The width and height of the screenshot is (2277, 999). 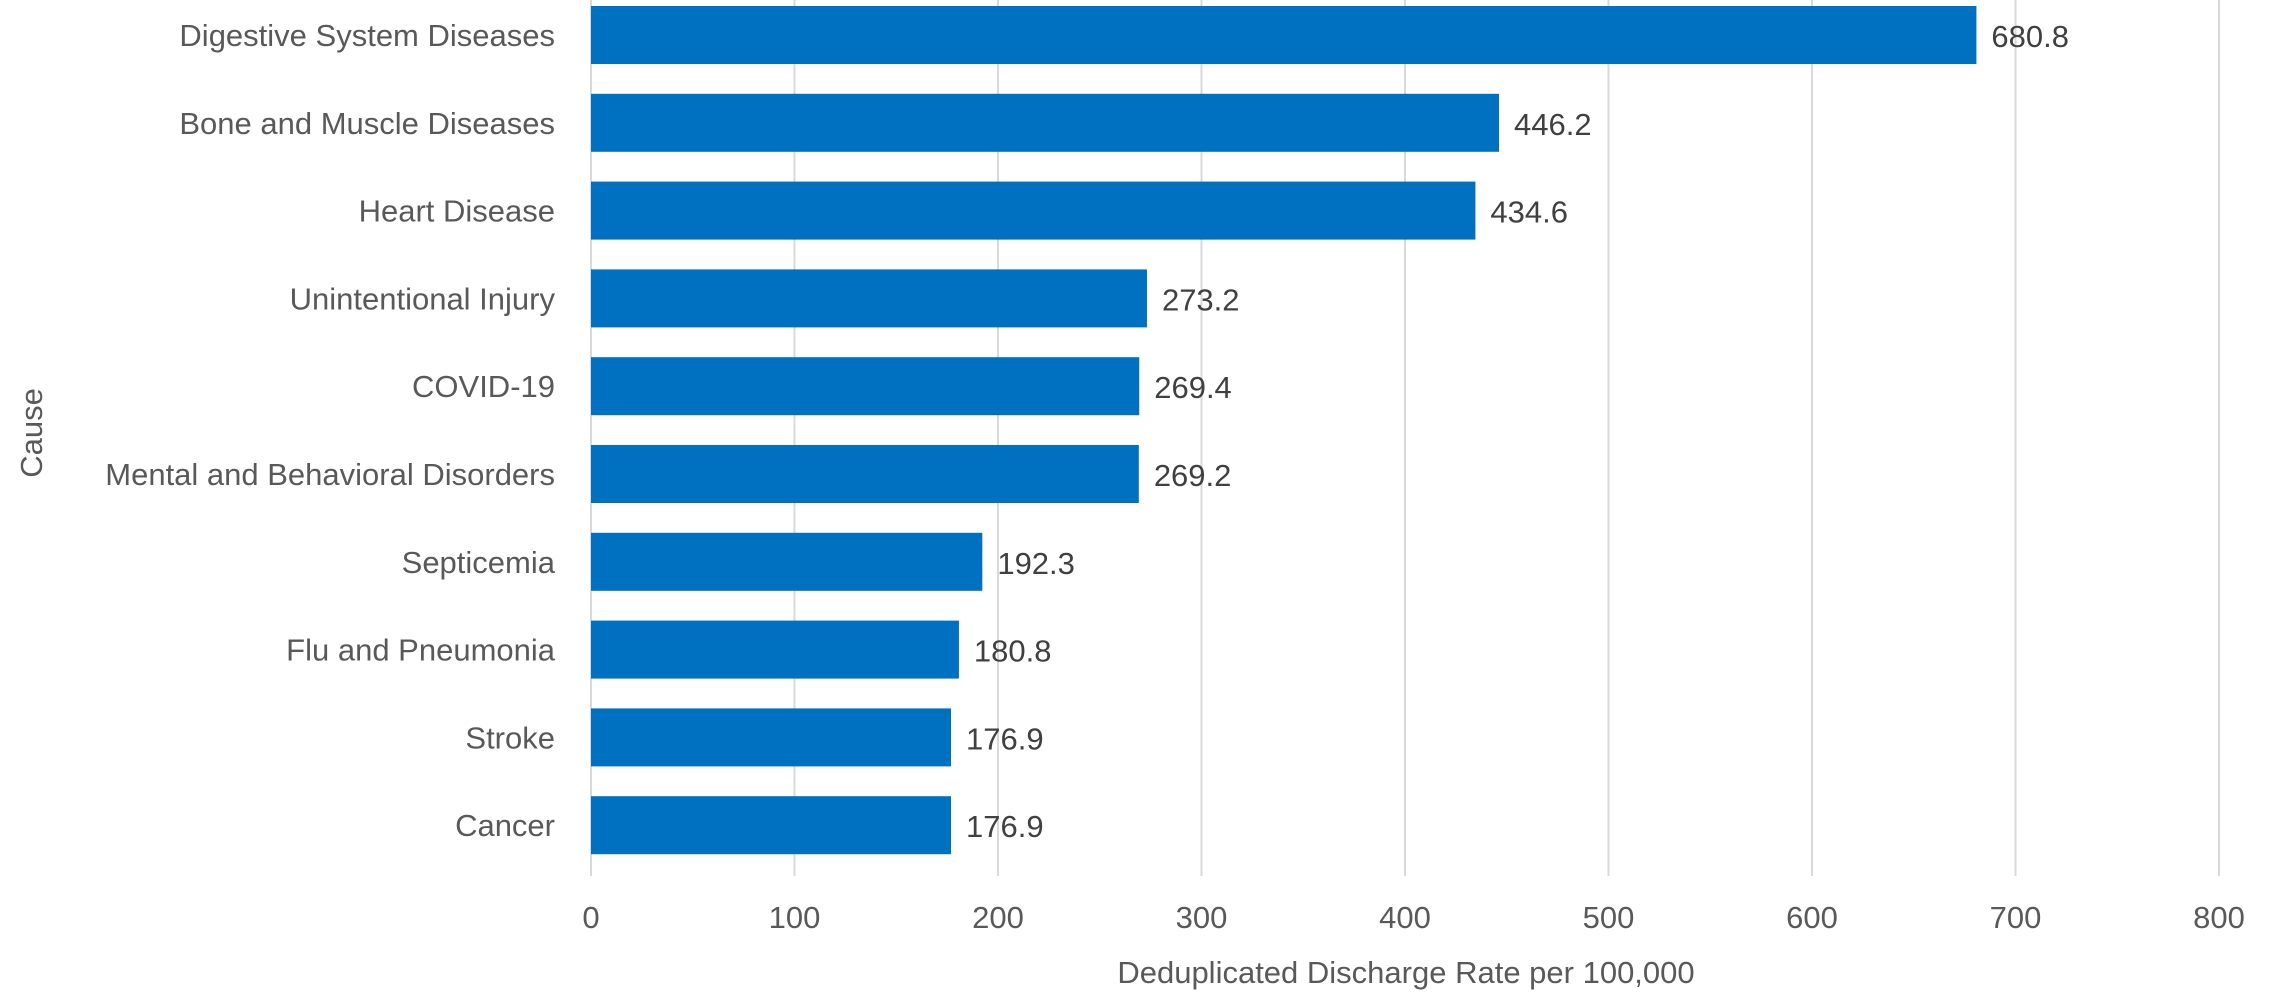 I want to click on x-axis-title: Deduplicated Discharge Rate per 100,000, so click(x=1405, y=972).